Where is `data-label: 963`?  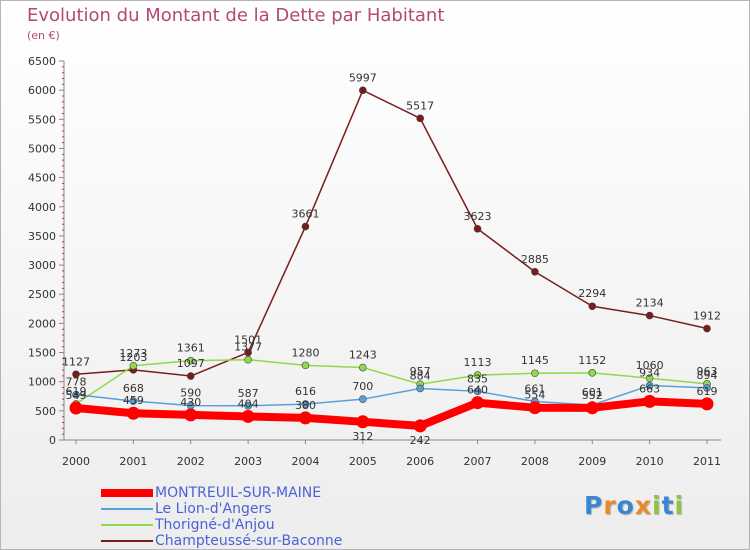
data-label: 963 is located at coordinates (707, 371).